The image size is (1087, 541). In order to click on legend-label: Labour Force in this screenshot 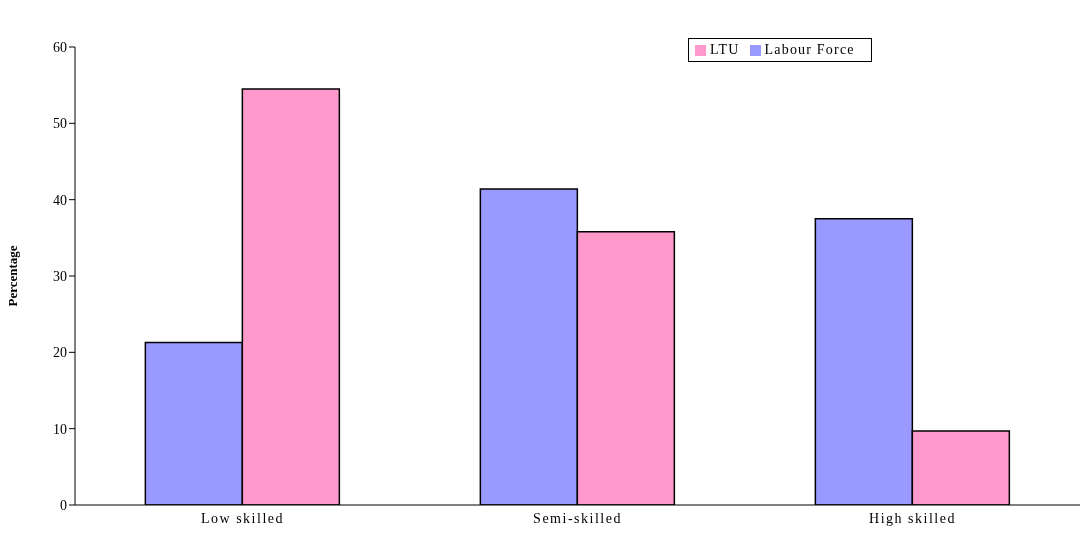, I will do `click(809, 49)`.